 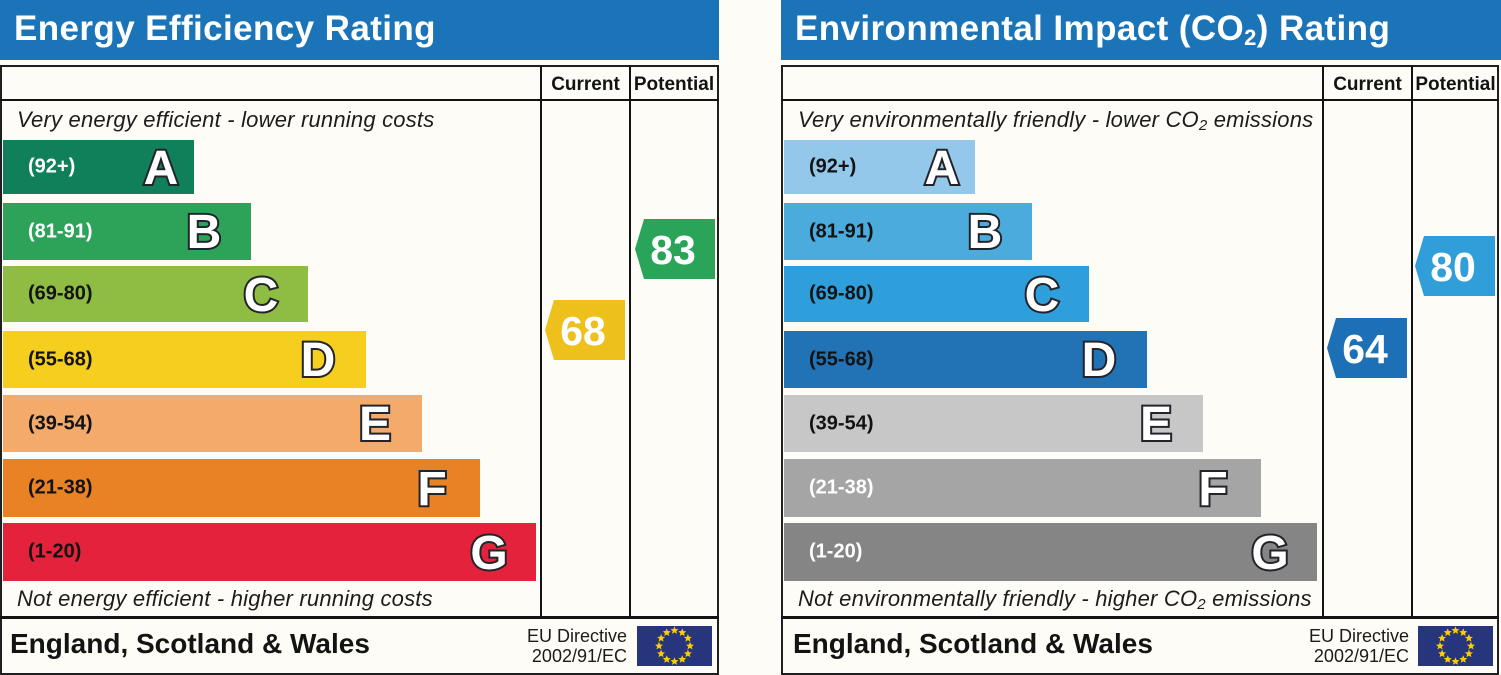 What do you see at coordinates (1453, 267) in the screenshot?
I see `svg-text: 80` at bounding box center [1453, 267].